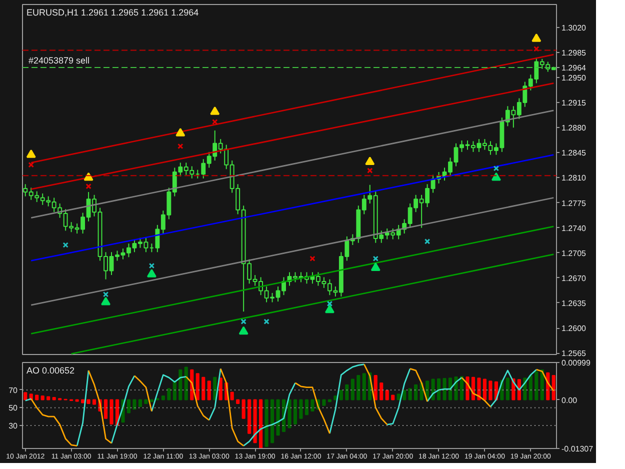 This screenshot has width=625, height=469. I want to click on y-tick-label: 1.2670, so click(574, 278).